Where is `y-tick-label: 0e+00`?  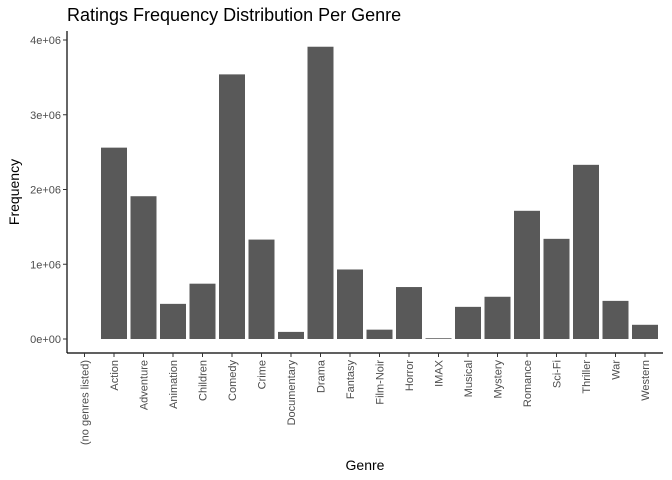 y-tick-label: 0e+00 is located at coordinates (45, 340).